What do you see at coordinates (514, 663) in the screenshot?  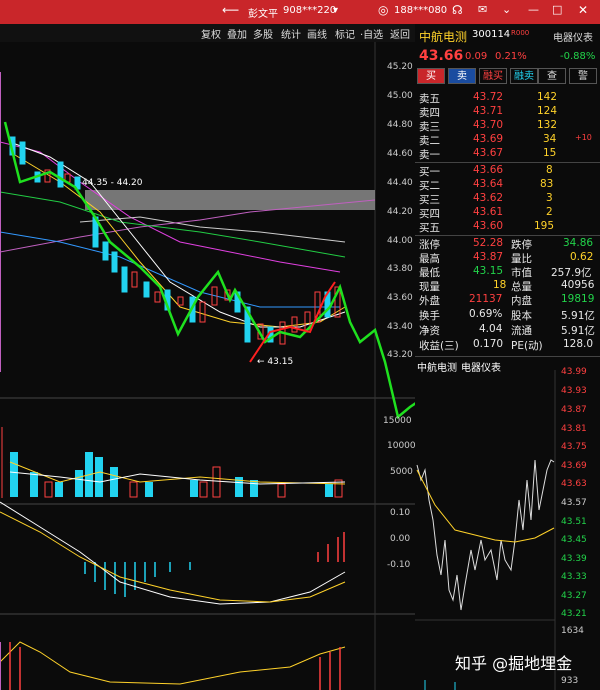 I see `watermark: 知乎 @掘地埋金` at bounding box center [514, 663].